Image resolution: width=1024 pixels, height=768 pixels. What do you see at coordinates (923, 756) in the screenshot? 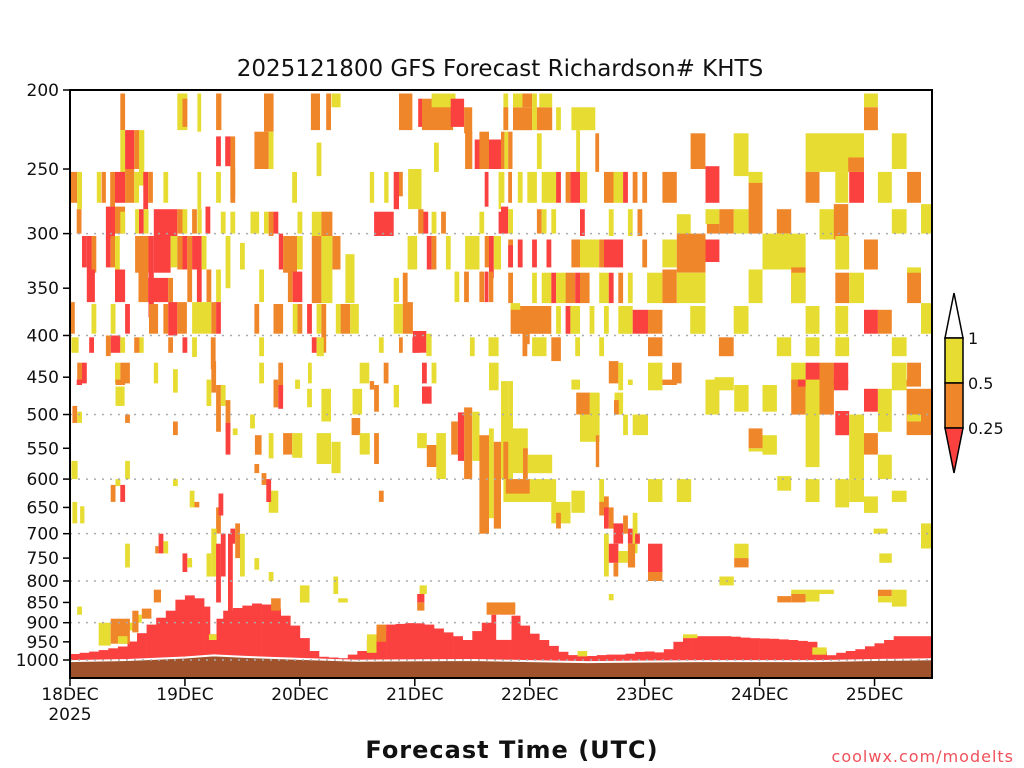
I see `credit-link: coolwx.com/modelts` at bounding box center [923, 756].